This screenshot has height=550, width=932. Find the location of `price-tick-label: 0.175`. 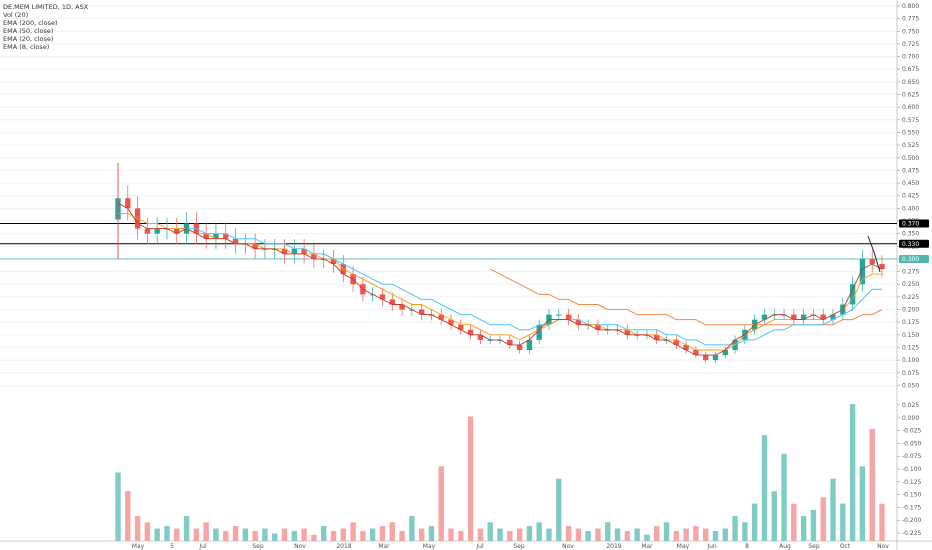

price-tick-label: 0.175 is located at coordinates (910, 322).